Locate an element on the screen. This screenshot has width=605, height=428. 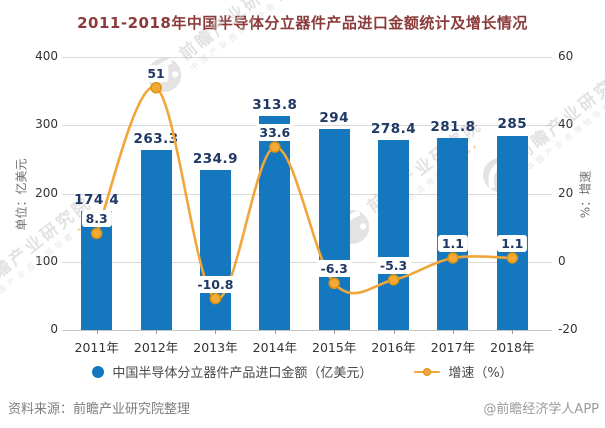
line-value-label: -5.3 is located at coordinates (393, 265).